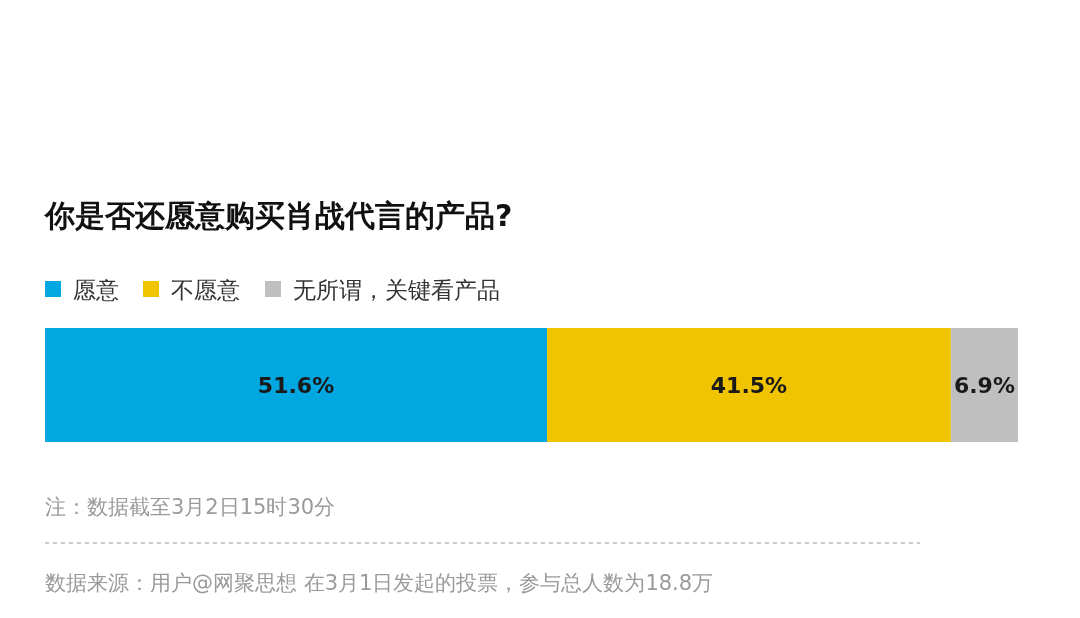  I want to click on data-label: 6.9%, so click(984, 385).